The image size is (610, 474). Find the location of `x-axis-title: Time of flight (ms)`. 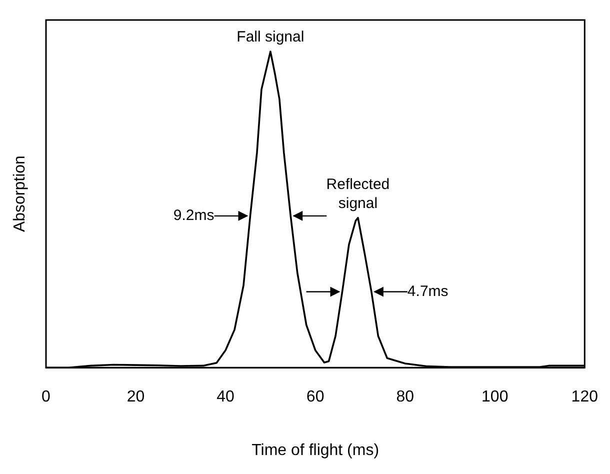

x-axis-title: Time of flight (ms) is located at coordinates (316, 450).